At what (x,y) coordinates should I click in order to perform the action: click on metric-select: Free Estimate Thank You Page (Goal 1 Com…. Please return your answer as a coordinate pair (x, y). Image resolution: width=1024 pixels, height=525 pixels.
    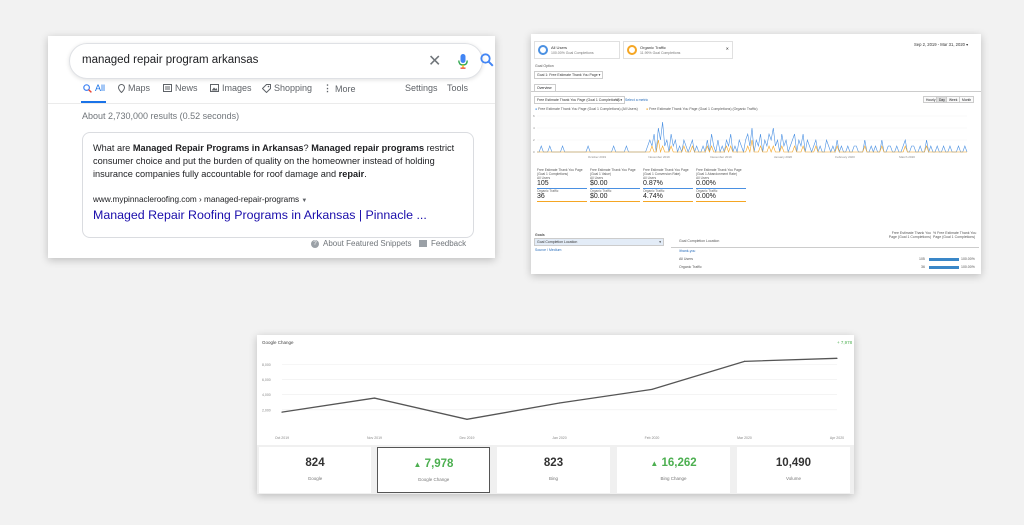
    Looking at the image, I should click on (580, 100).